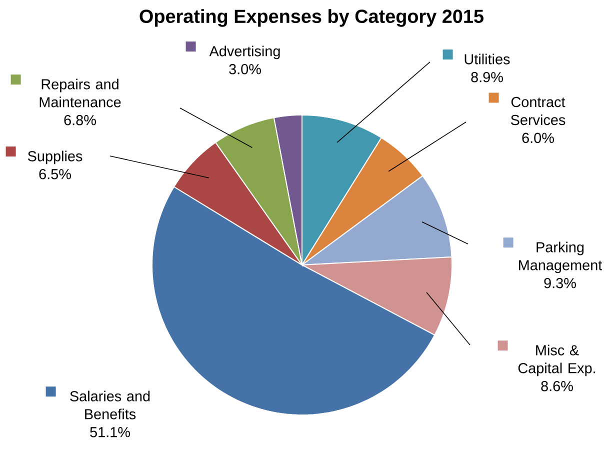 The height and width of the screenshot is (452, 613). What do you see at coordinates (55, 157) in the screenshot?
I see `legend-label: Supplies` at bounding box center [55, 157].